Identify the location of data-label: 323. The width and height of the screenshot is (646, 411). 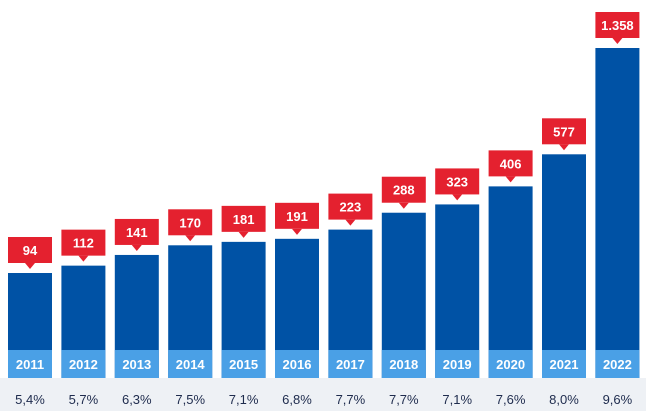
(457, 181).